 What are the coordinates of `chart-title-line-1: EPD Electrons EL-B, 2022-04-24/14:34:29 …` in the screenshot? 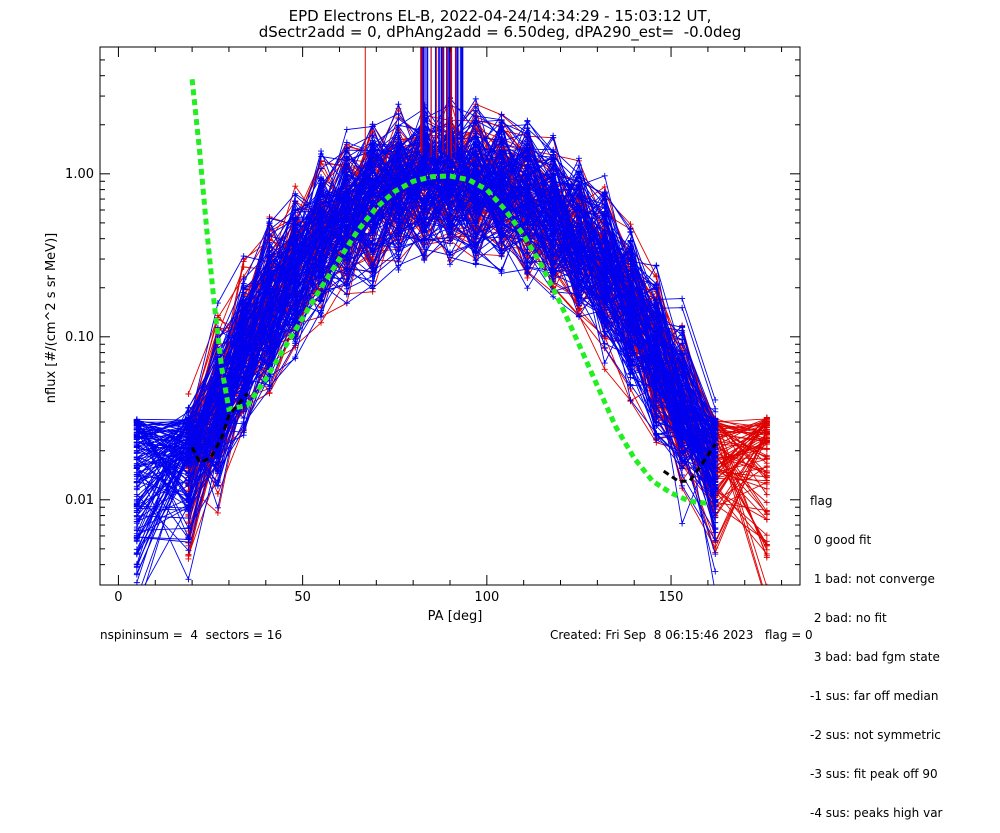 It's located at (500, 16).